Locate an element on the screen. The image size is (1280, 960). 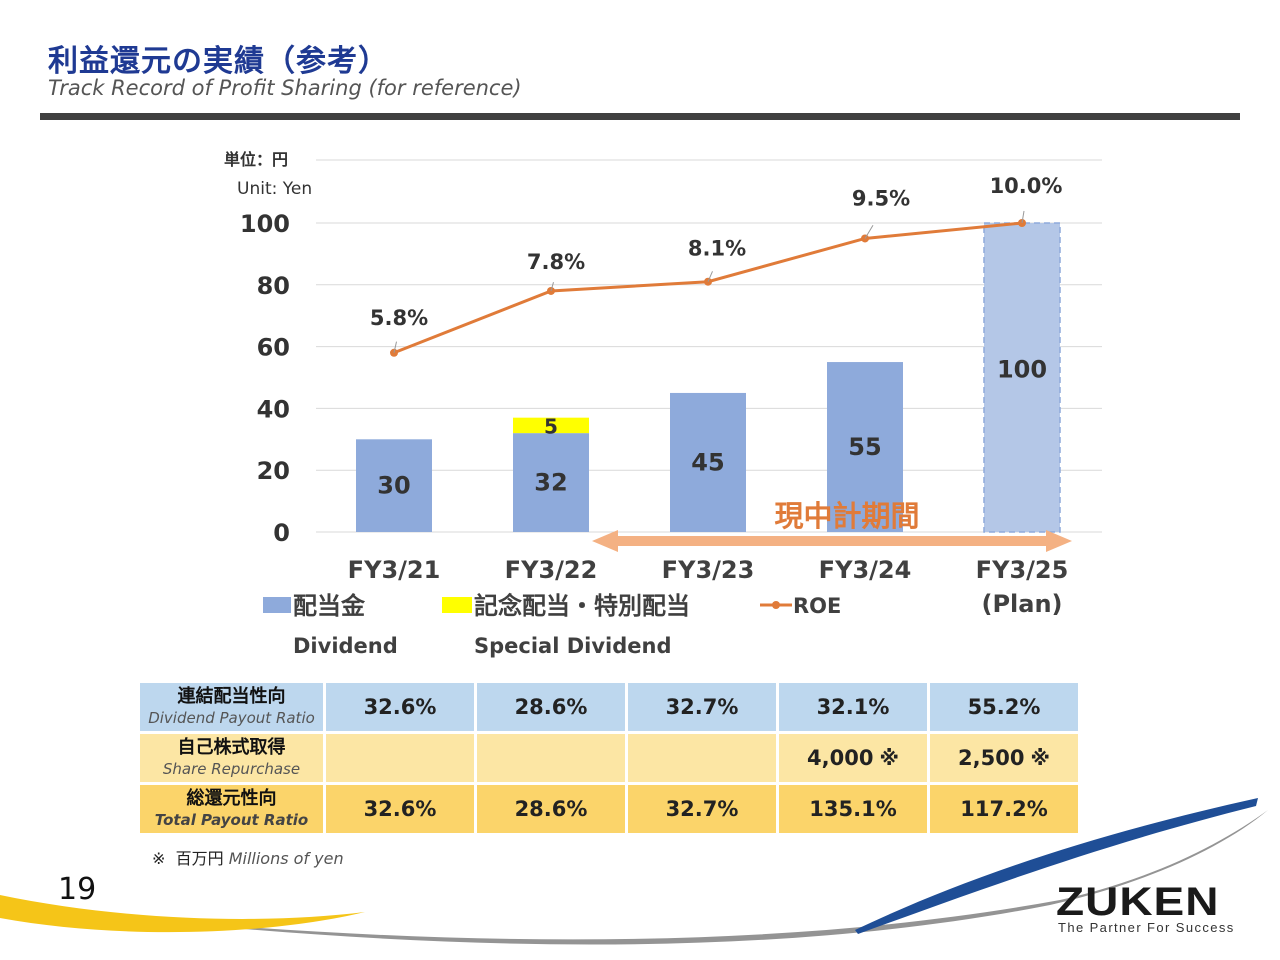
legend-swatch-roe-dot is located at coordinates (776, 605).